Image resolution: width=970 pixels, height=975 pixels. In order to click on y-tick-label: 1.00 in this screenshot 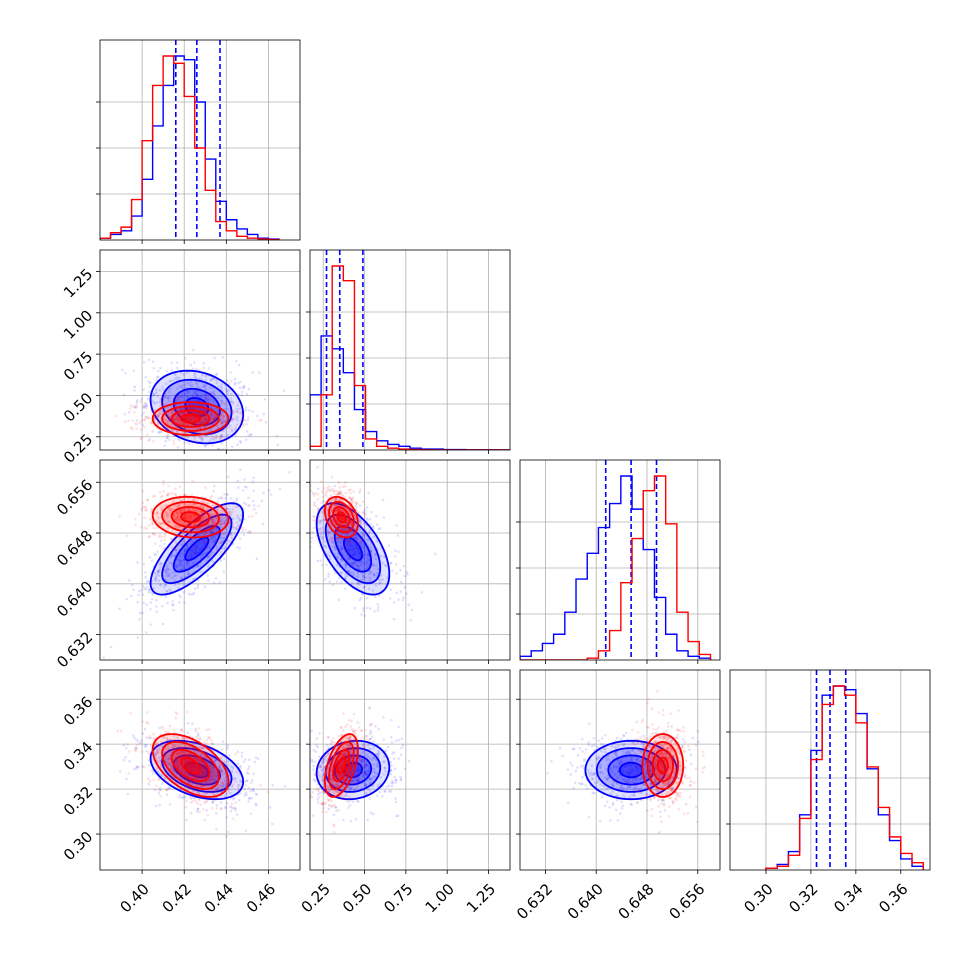, I will do `click(78, 324)`.